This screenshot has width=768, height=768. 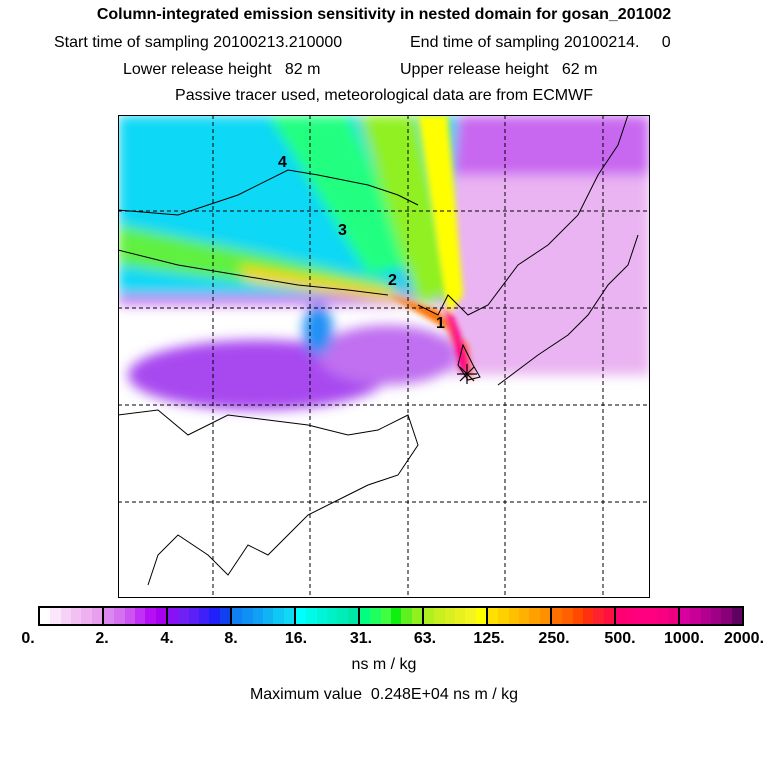 I want to click on colorbar-tick-label: 500., so click(x=620, y=638).